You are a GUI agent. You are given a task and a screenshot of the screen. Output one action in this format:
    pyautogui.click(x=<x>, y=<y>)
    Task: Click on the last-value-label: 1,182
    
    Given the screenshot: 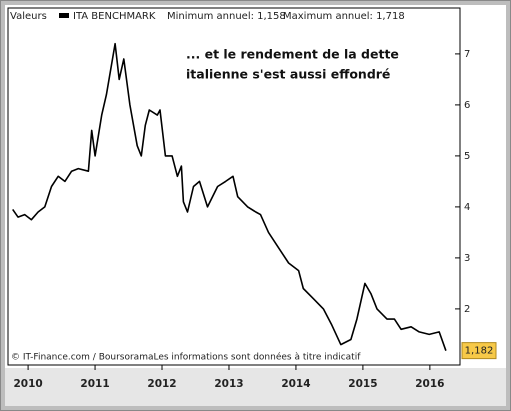 What is the action you would take?
    pyautogui.click(x=479, y=351)
    